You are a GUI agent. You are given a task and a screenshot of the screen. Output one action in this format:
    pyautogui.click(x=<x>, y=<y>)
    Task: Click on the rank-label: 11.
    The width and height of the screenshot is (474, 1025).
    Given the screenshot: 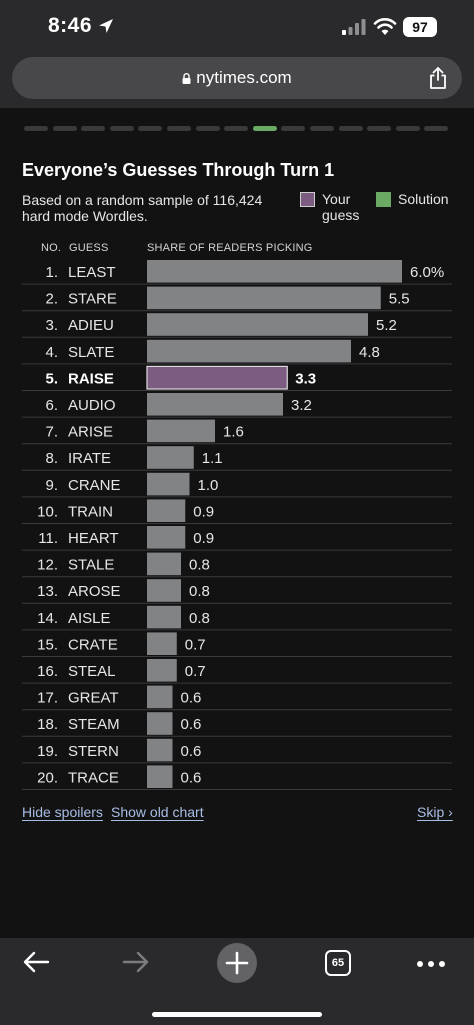 What is the action you would take?
    pyautogui.click(x=48, y=538)
    